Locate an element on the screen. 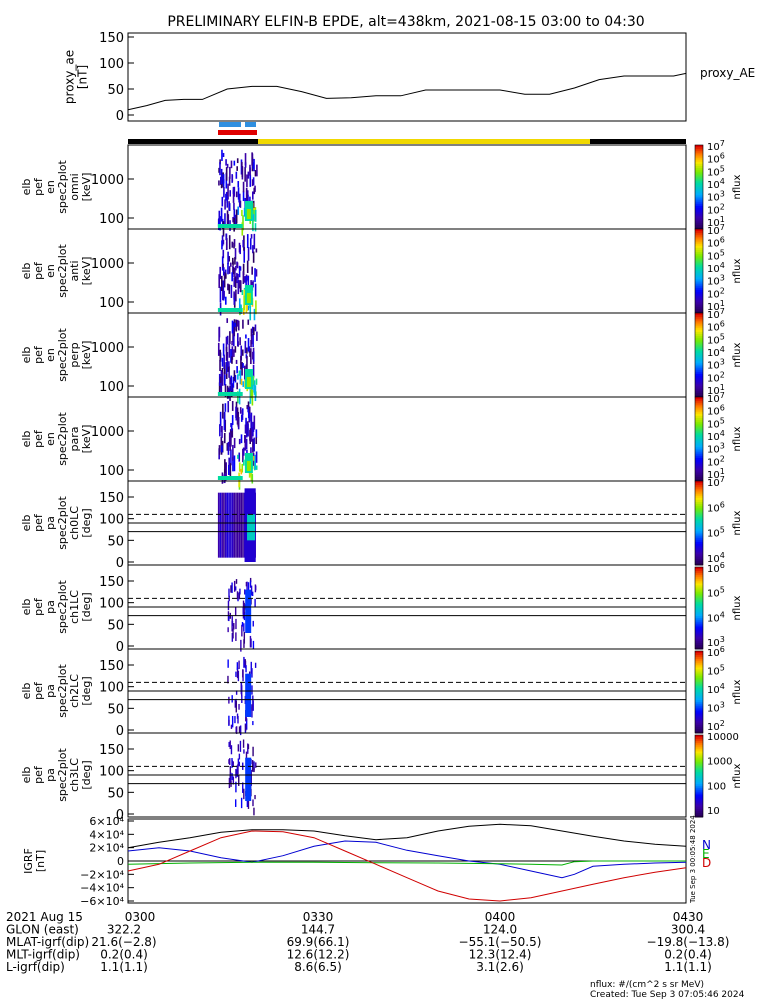 The image size is (775, 1000). colorbar-perp-title: nflux is located at coordinates (737, 354).